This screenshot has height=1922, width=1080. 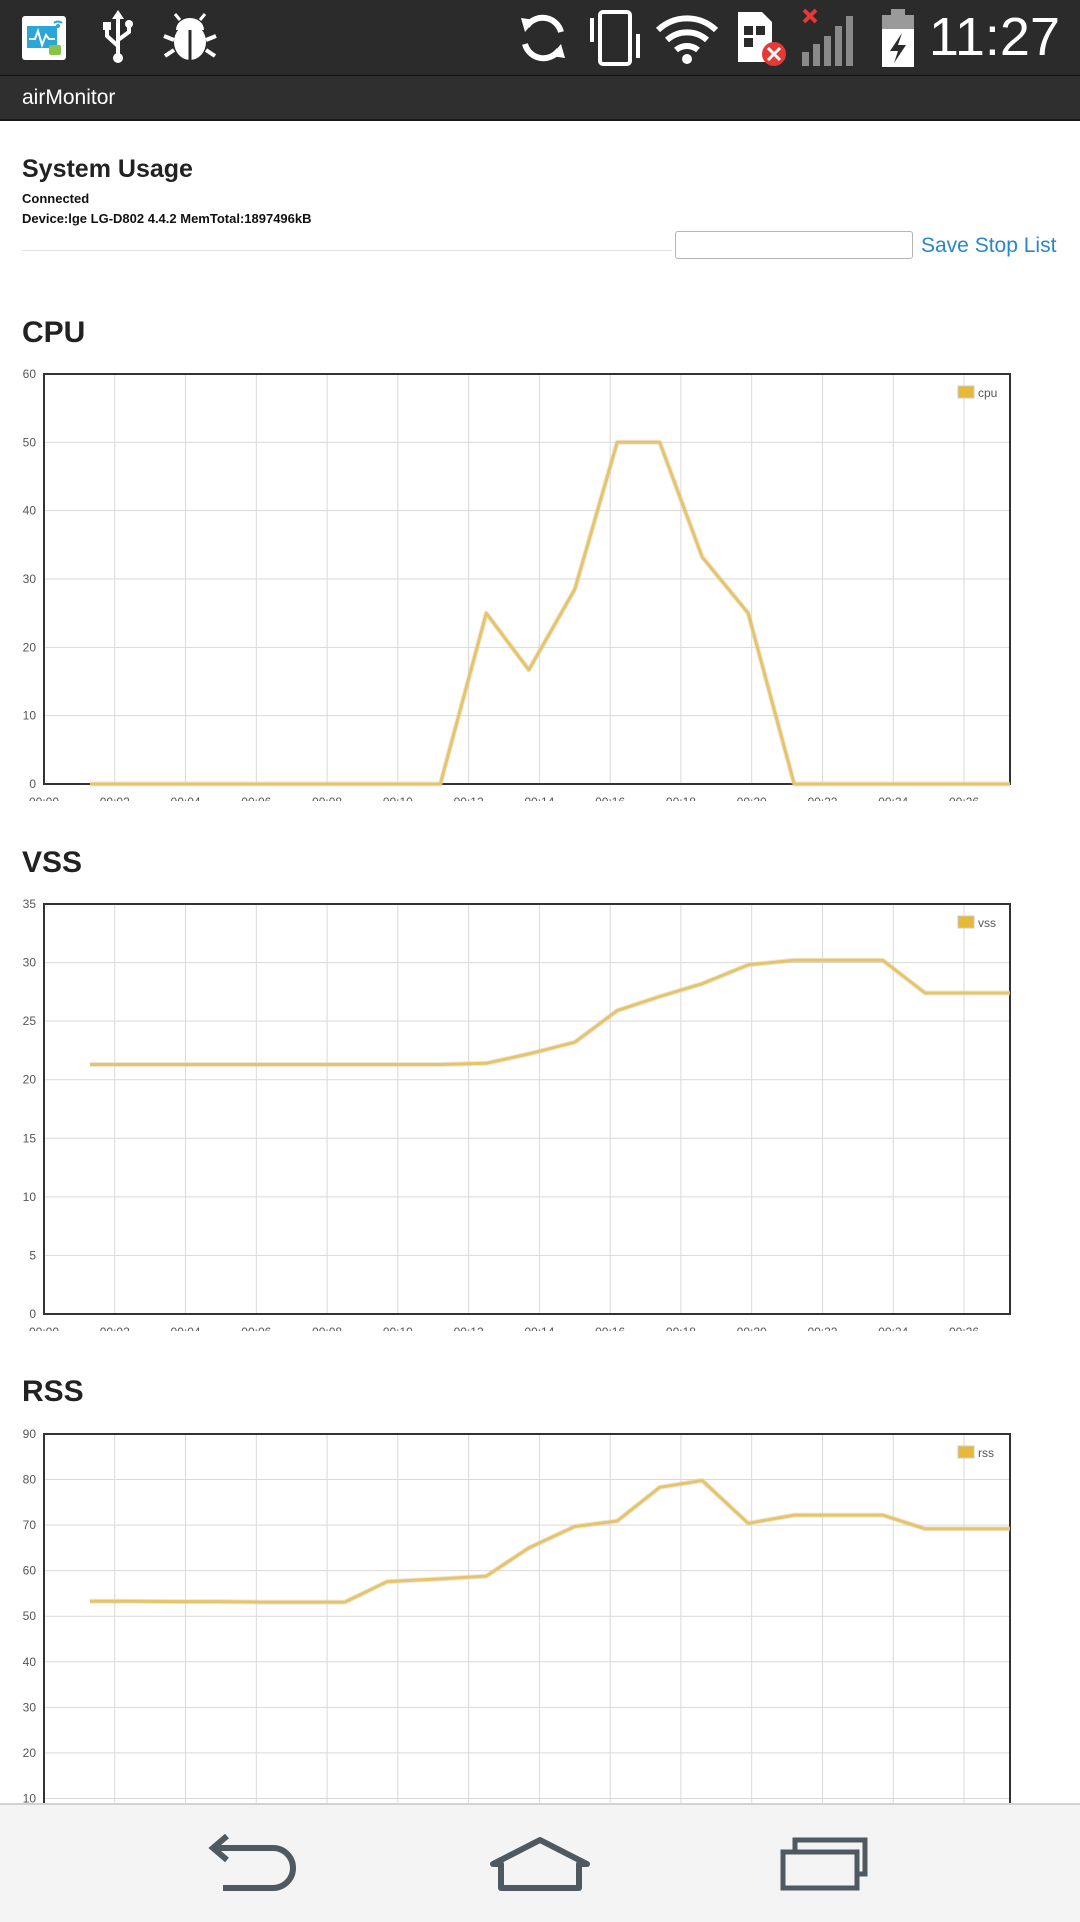 What do you see at coordinates (55, 198) in the screenshot?
I see `connection-status: Connected` at bounding box center [55, 198].